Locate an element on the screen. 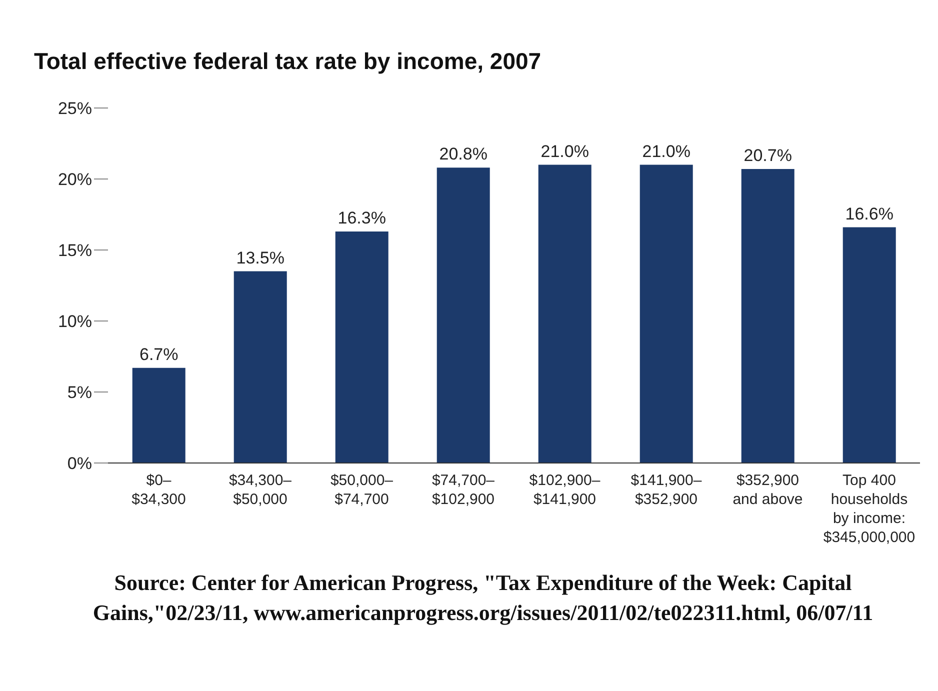  x-tick-label: $74,700– $102,900 is located at coordinates (464, 490).